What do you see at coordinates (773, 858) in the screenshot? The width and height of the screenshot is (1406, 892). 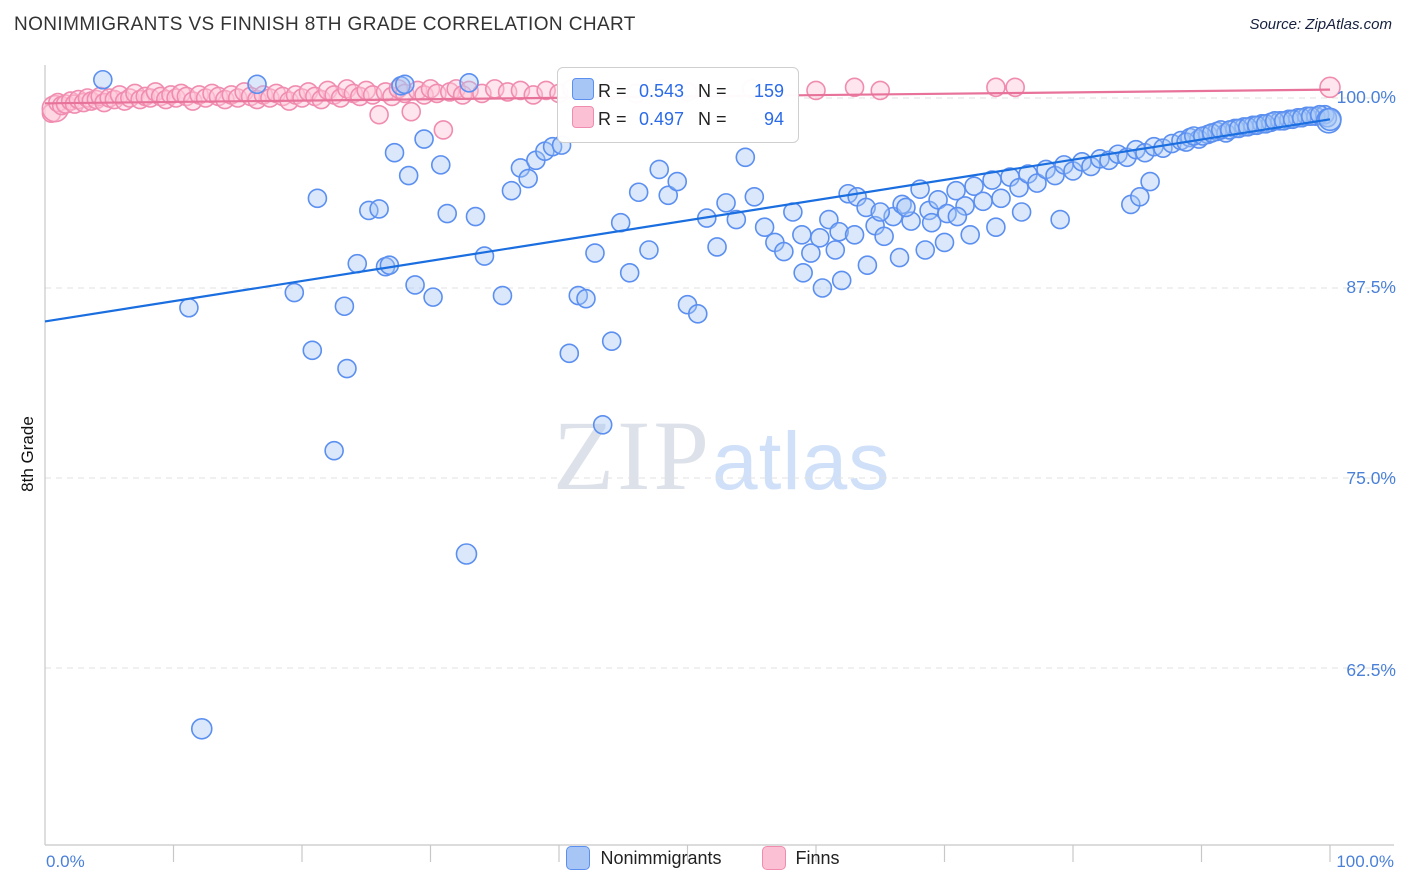 I see `finns-legend-swatch` at bounding box center [773, 858].